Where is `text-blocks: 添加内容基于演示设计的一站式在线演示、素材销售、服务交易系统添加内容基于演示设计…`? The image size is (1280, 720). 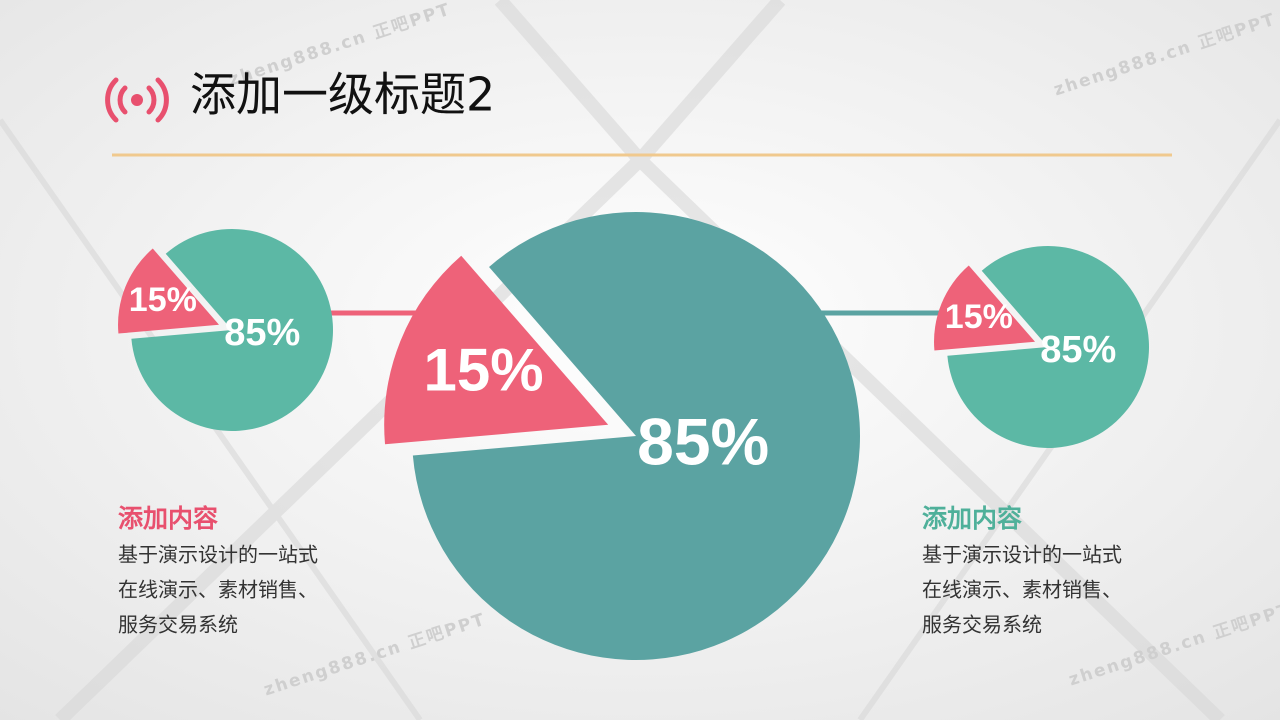
text-blocks: 添加内容基于演示设计的一站式在线演示、素材销售、服务交易系统添加内容基于演示设计… is located at coordinates (620, 570).